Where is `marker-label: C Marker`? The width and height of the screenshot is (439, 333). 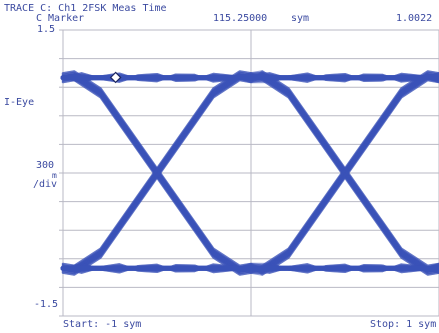 marker-label: C Marker is located at coordinates (60, 18).